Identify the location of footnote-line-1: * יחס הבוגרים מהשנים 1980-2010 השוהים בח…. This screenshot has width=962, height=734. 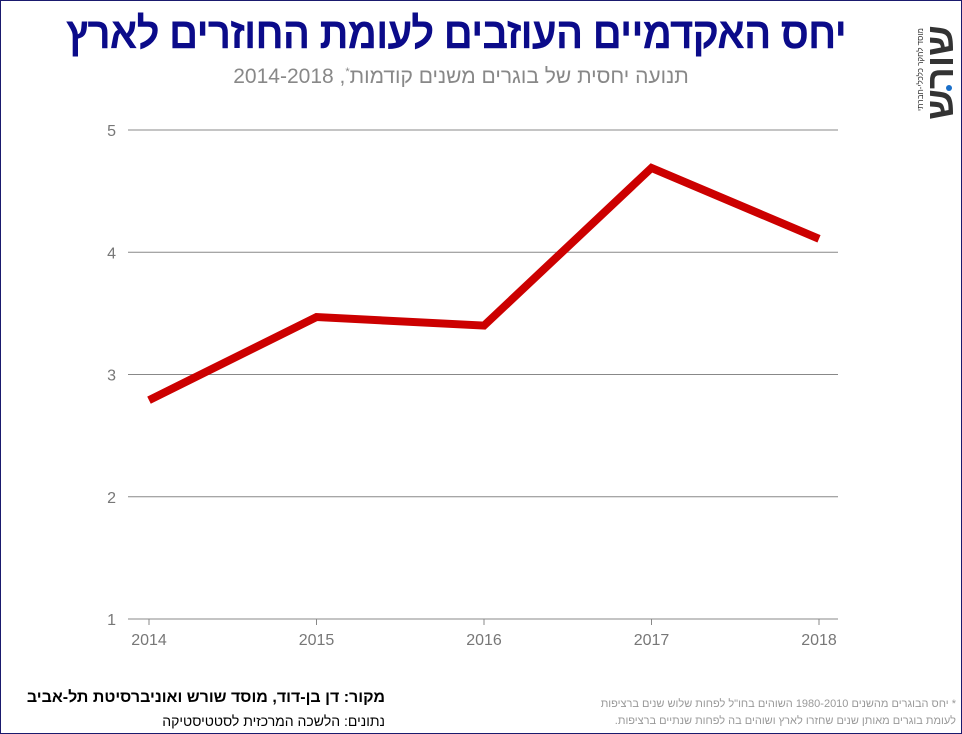
(778, 704).